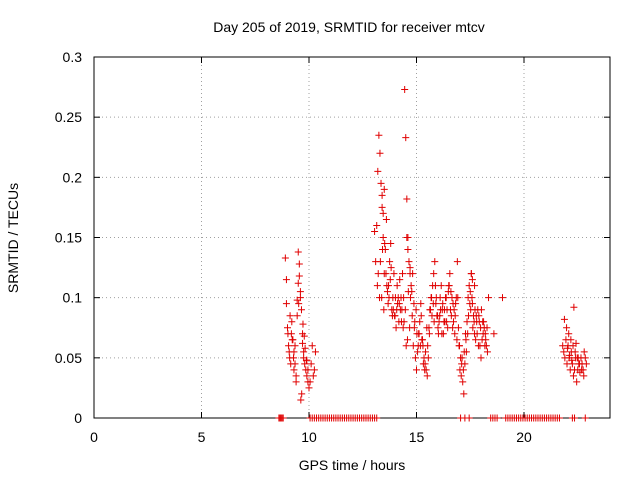 Image resolution: width=640 pixels, height=480 pixels. I want to click on y-tick-label: 0.3, so click(73, 57).